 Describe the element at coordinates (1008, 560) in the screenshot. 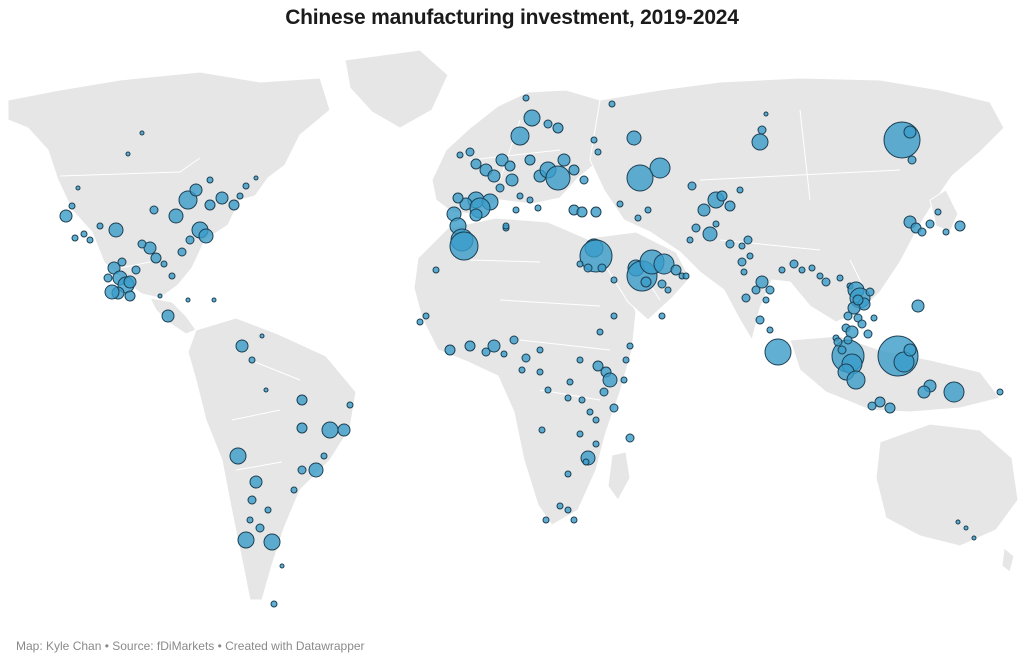

I see `new-zealand-land` at that location.